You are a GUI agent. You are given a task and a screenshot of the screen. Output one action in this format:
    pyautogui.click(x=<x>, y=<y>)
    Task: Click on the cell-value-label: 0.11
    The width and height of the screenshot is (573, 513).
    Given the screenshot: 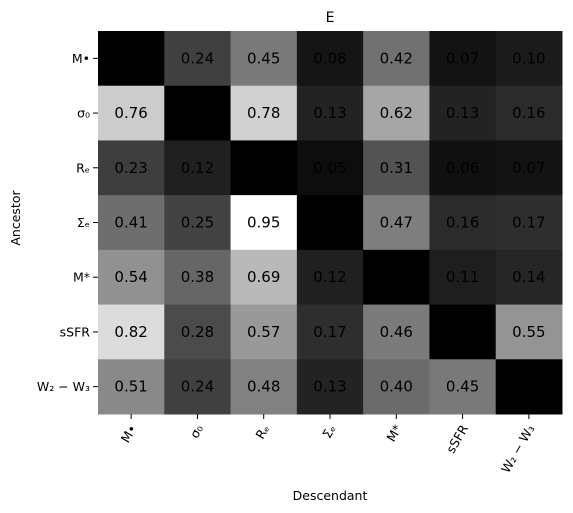 What is the action you would take?
    pyautogui.click(x=462, y=277)
    